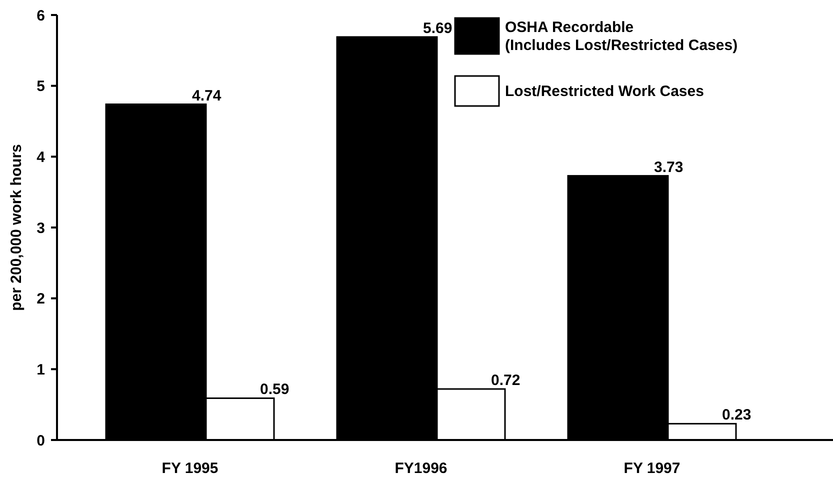 This screenshot has height=480, width=833. Describe the element at coordinates (40, 87) in the screenshot. I see `y-tick-label: 5` at that location.